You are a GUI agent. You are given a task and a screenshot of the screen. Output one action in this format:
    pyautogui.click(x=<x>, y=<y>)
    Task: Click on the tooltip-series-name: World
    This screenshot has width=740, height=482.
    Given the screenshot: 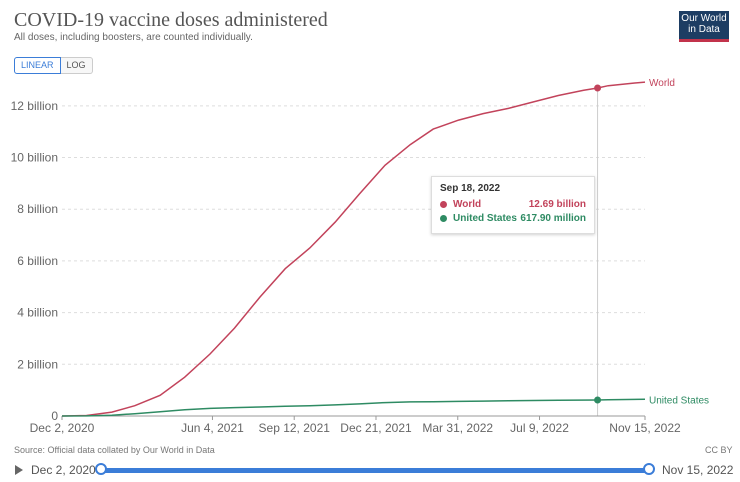 What is the action you would take?
    pyautogui.click(x=467, y=204)
    